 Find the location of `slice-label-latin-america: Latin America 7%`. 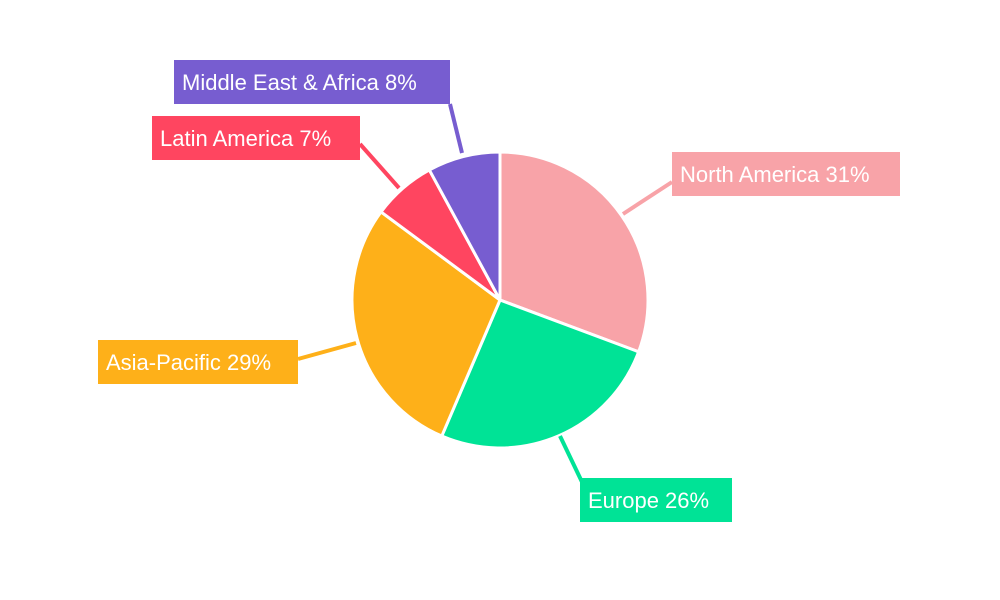

slice-label-latin-america: Latin America 7% is located at coordinates (256, 138).